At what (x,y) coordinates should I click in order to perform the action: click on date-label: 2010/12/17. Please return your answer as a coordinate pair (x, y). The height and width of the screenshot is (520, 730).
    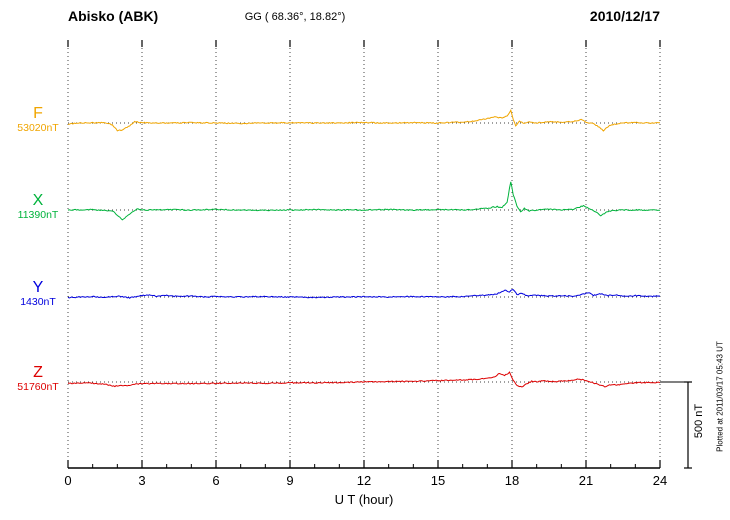
    Looking at the image, I should click on (624, 16).